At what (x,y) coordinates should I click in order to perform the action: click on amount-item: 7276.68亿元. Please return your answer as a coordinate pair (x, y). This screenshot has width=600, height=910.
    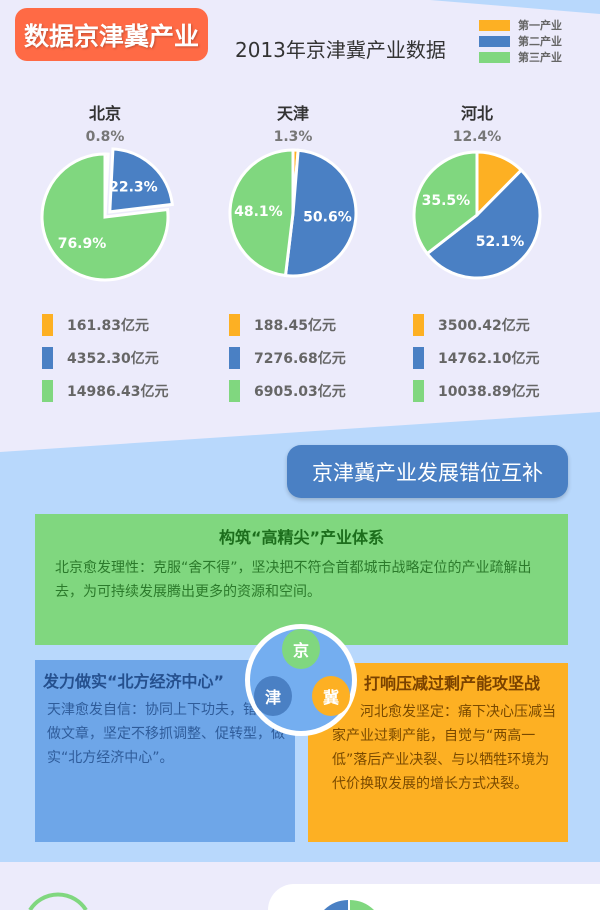
    Looking at the image, I should click on (287, 358).